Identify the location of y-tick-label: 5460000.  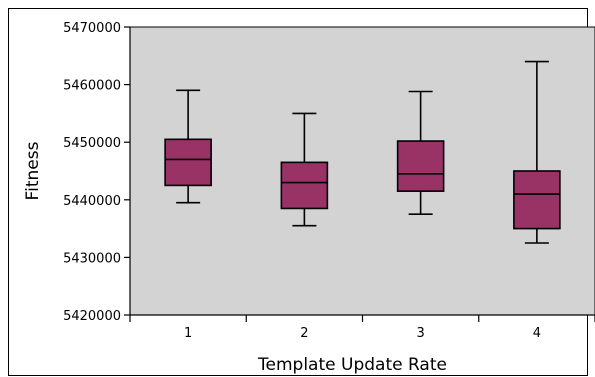
(92, 86).